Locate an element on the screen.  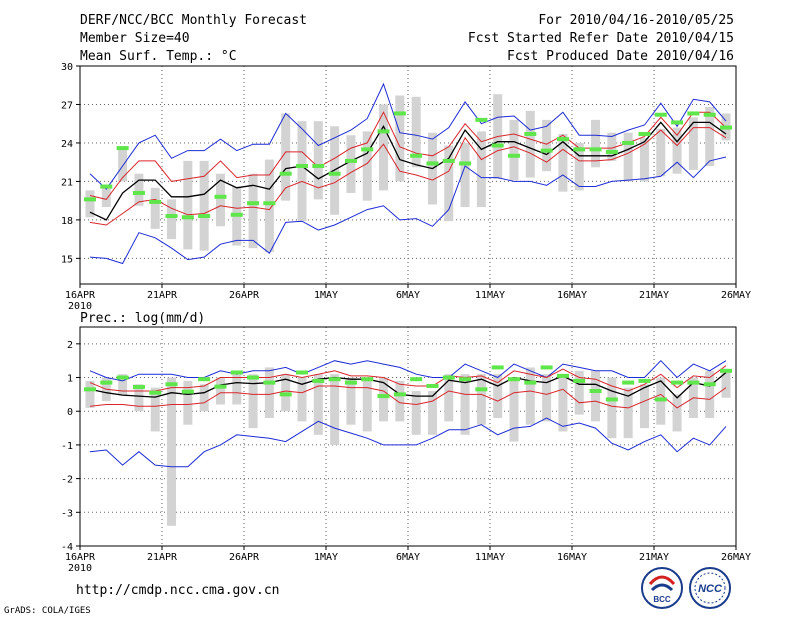
precip-xtick-label: 26APR is located at coordinates (244, 557).